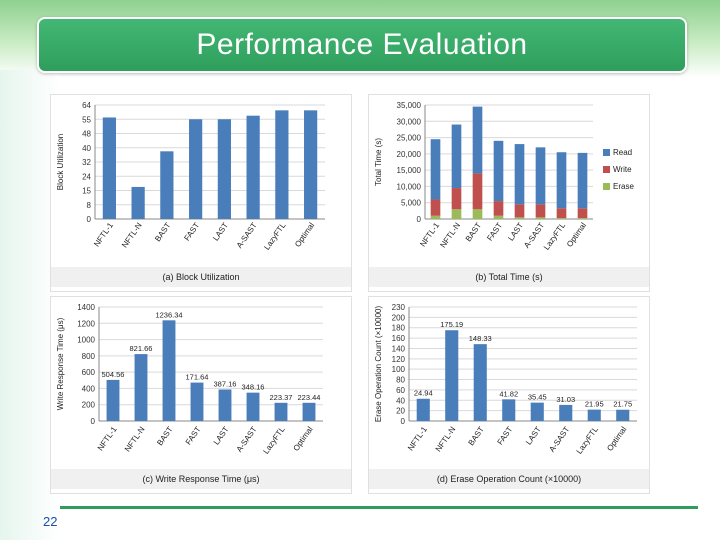 This screenshot has width=720, height=540. I want to click on y-tick-label: 230, so click(399, 307).